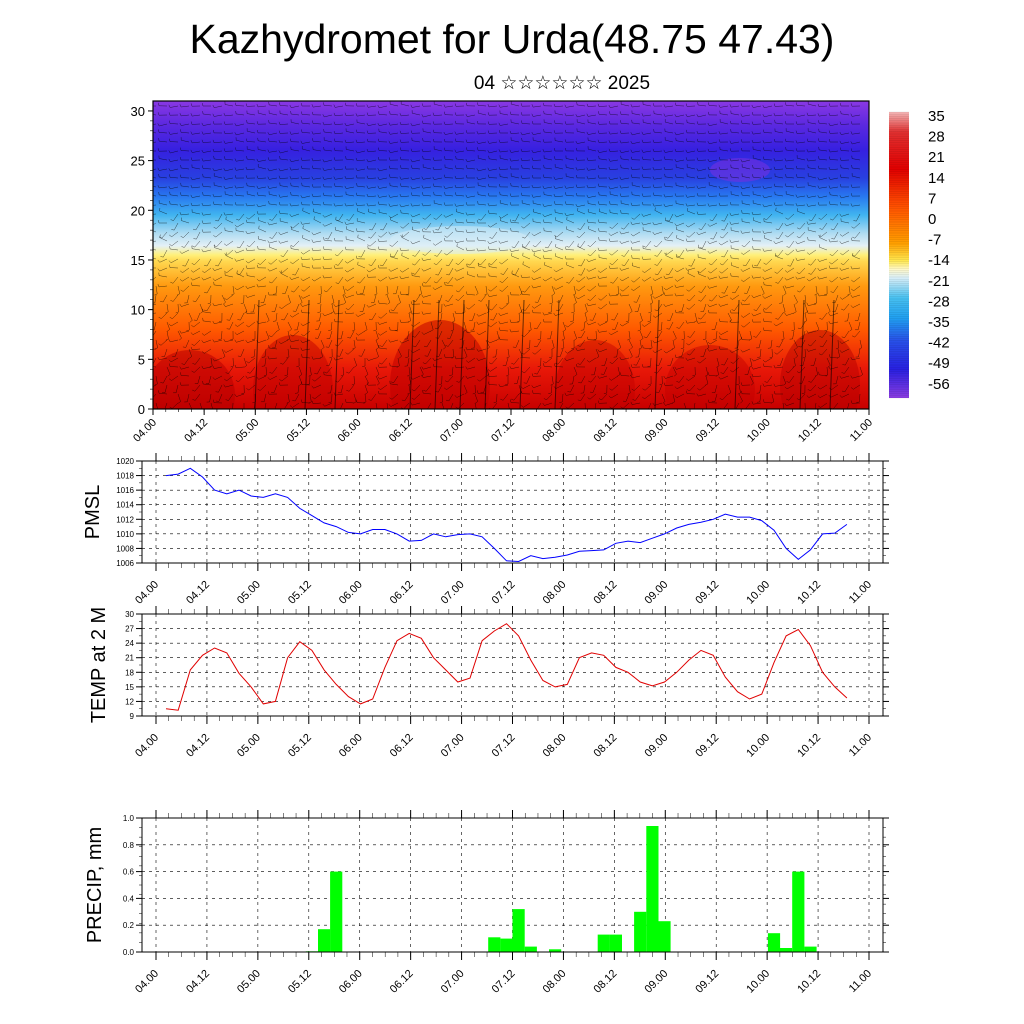 The image size is (1024, 1024). Describe the element at coordinates (402, 593) in the screenshot. I see `pmsl-x-tick-label: 06.12` at that location.